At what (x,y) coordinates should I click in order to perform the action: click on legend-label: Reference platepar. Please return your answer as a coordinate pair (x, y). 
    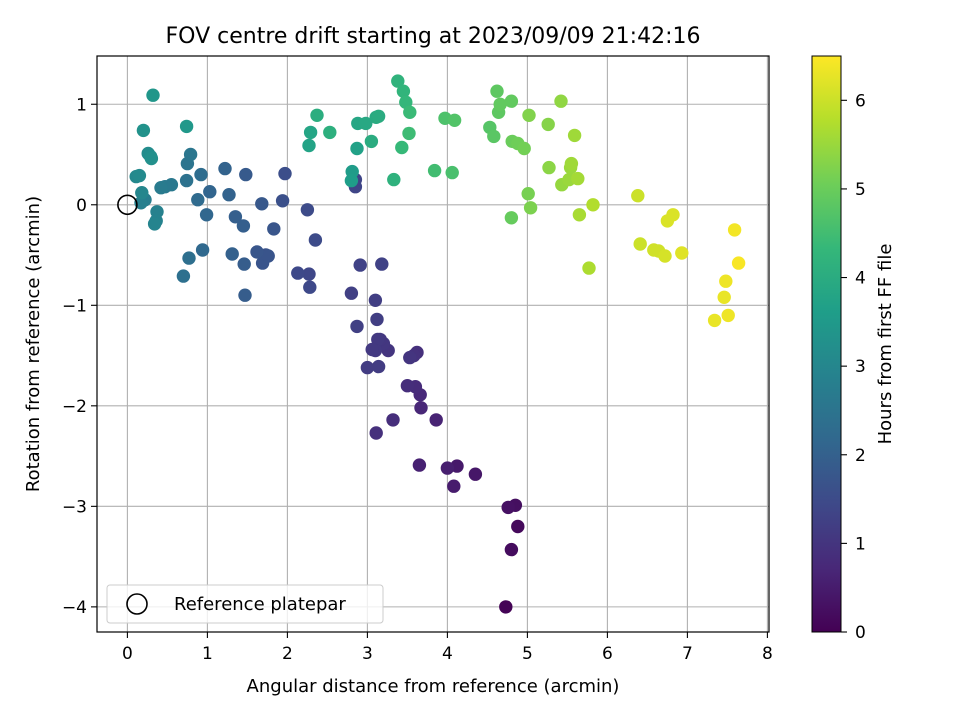
    Looking at the image, I should click on (260, 604).